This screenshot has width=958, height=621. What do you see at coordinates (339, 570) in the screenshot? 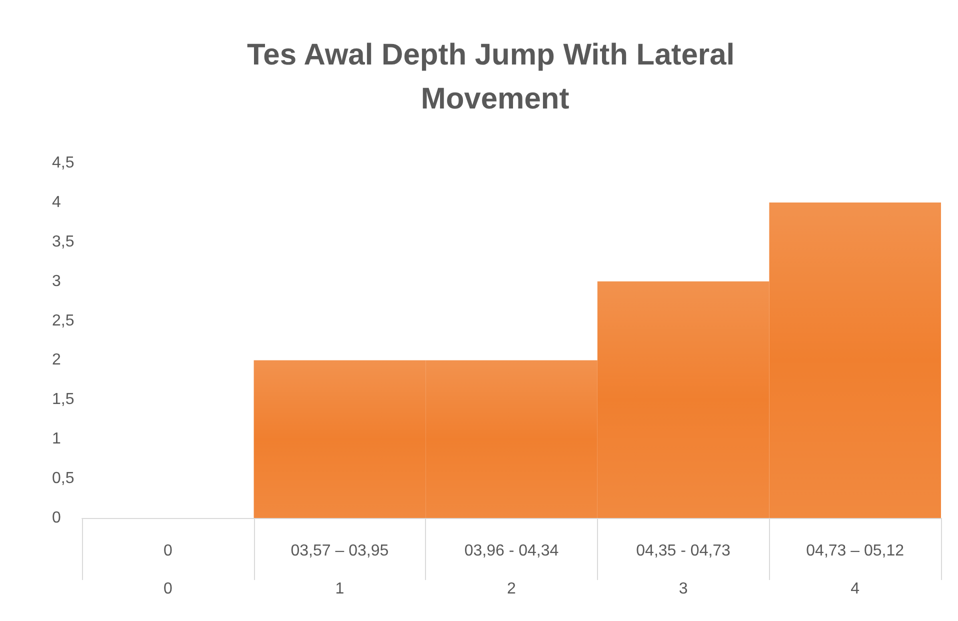
I see `category-label: 03,57 – 03,95 1` at bounding box center [339, 570].